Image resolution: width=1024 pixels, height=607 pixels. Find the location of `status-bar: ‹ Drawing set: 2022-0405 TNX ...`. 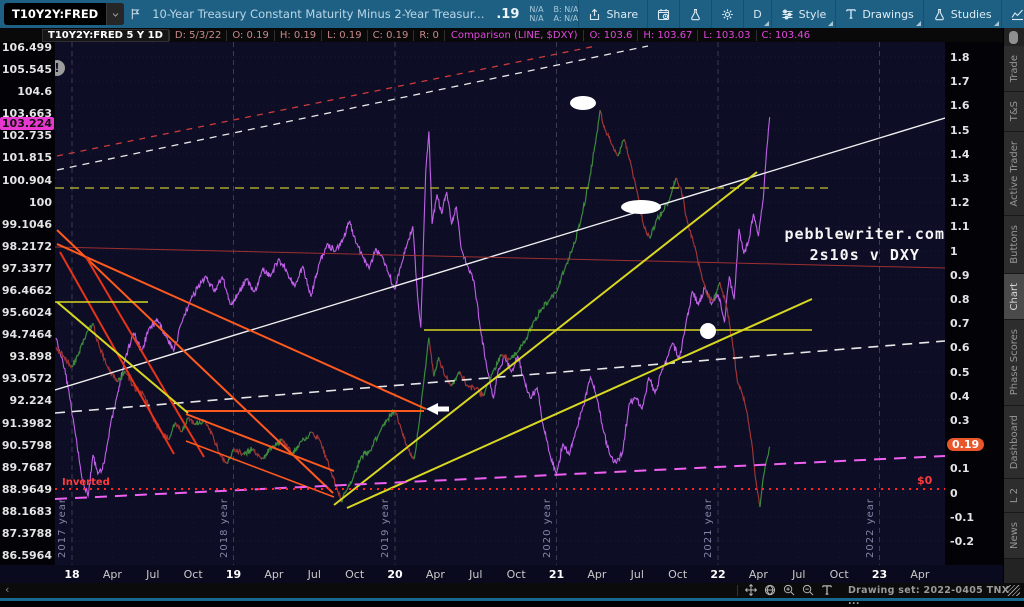

status-bar: ‹ Drawing set: 2022-0405 TNX ... is located at coordinates (512, 595).